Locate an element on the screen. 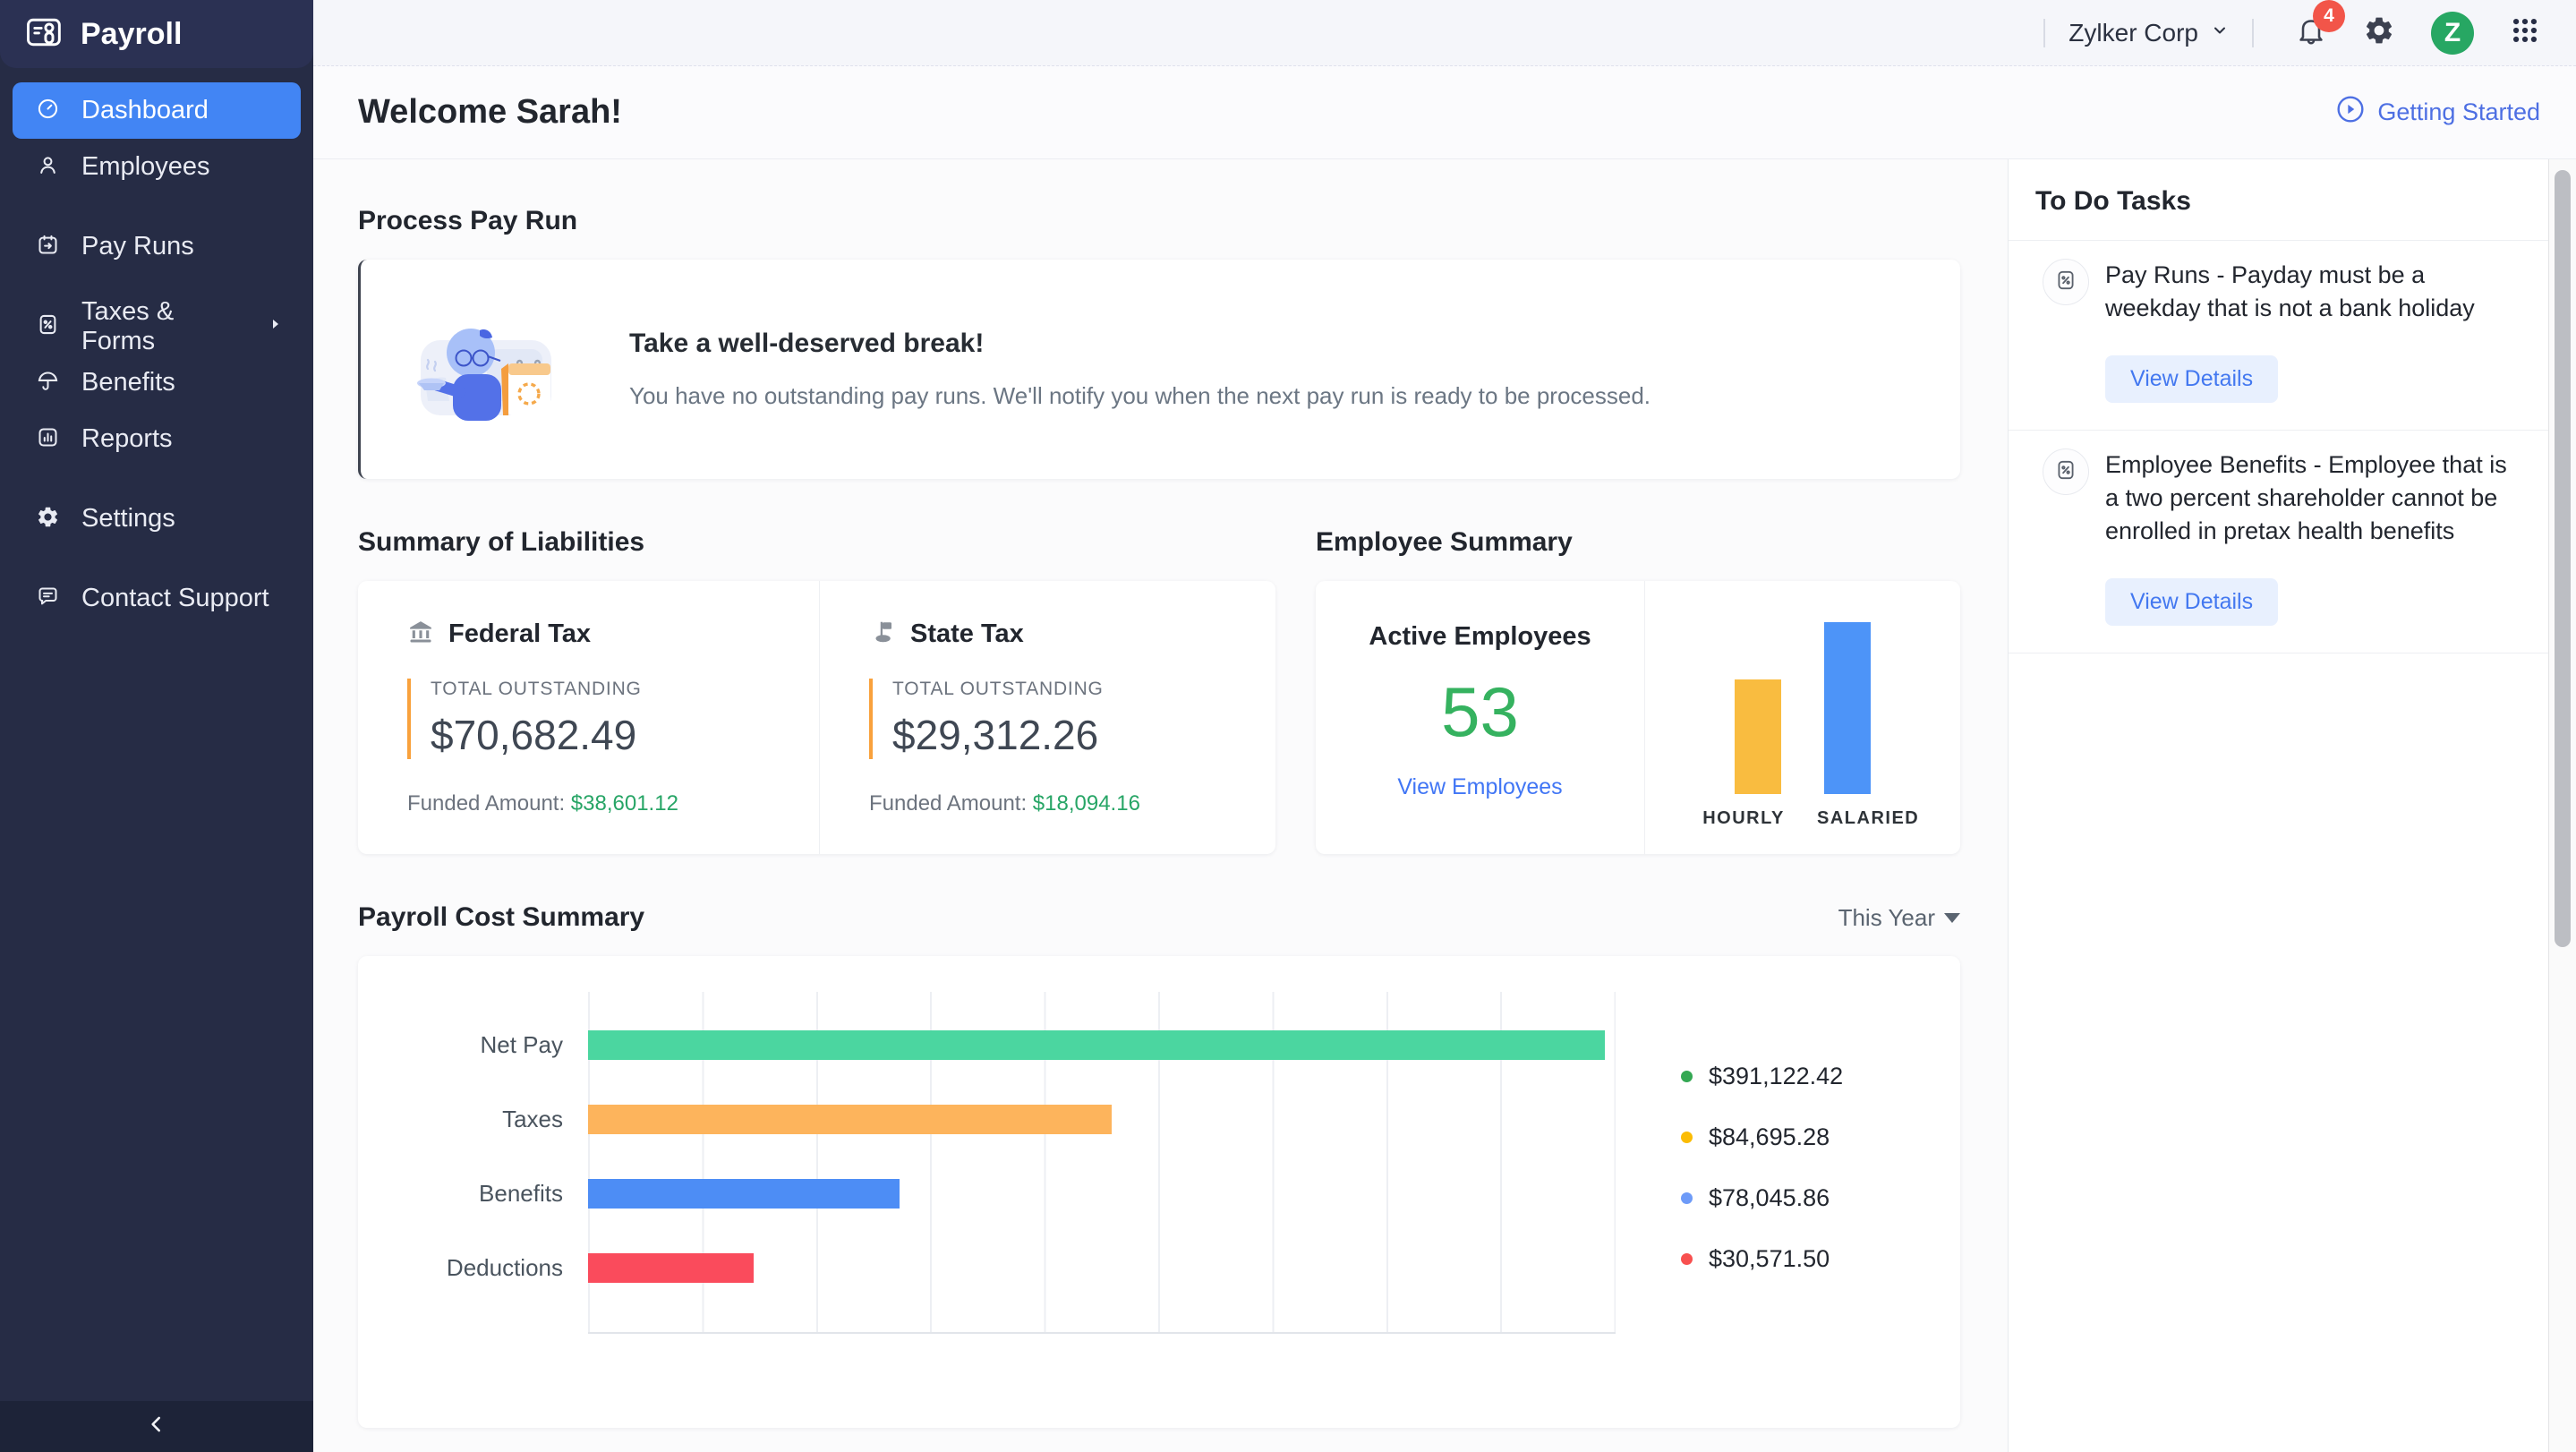 The image size is (2576, 1452). chart-bar-net-pay is located at coordinates (1096, 1045).